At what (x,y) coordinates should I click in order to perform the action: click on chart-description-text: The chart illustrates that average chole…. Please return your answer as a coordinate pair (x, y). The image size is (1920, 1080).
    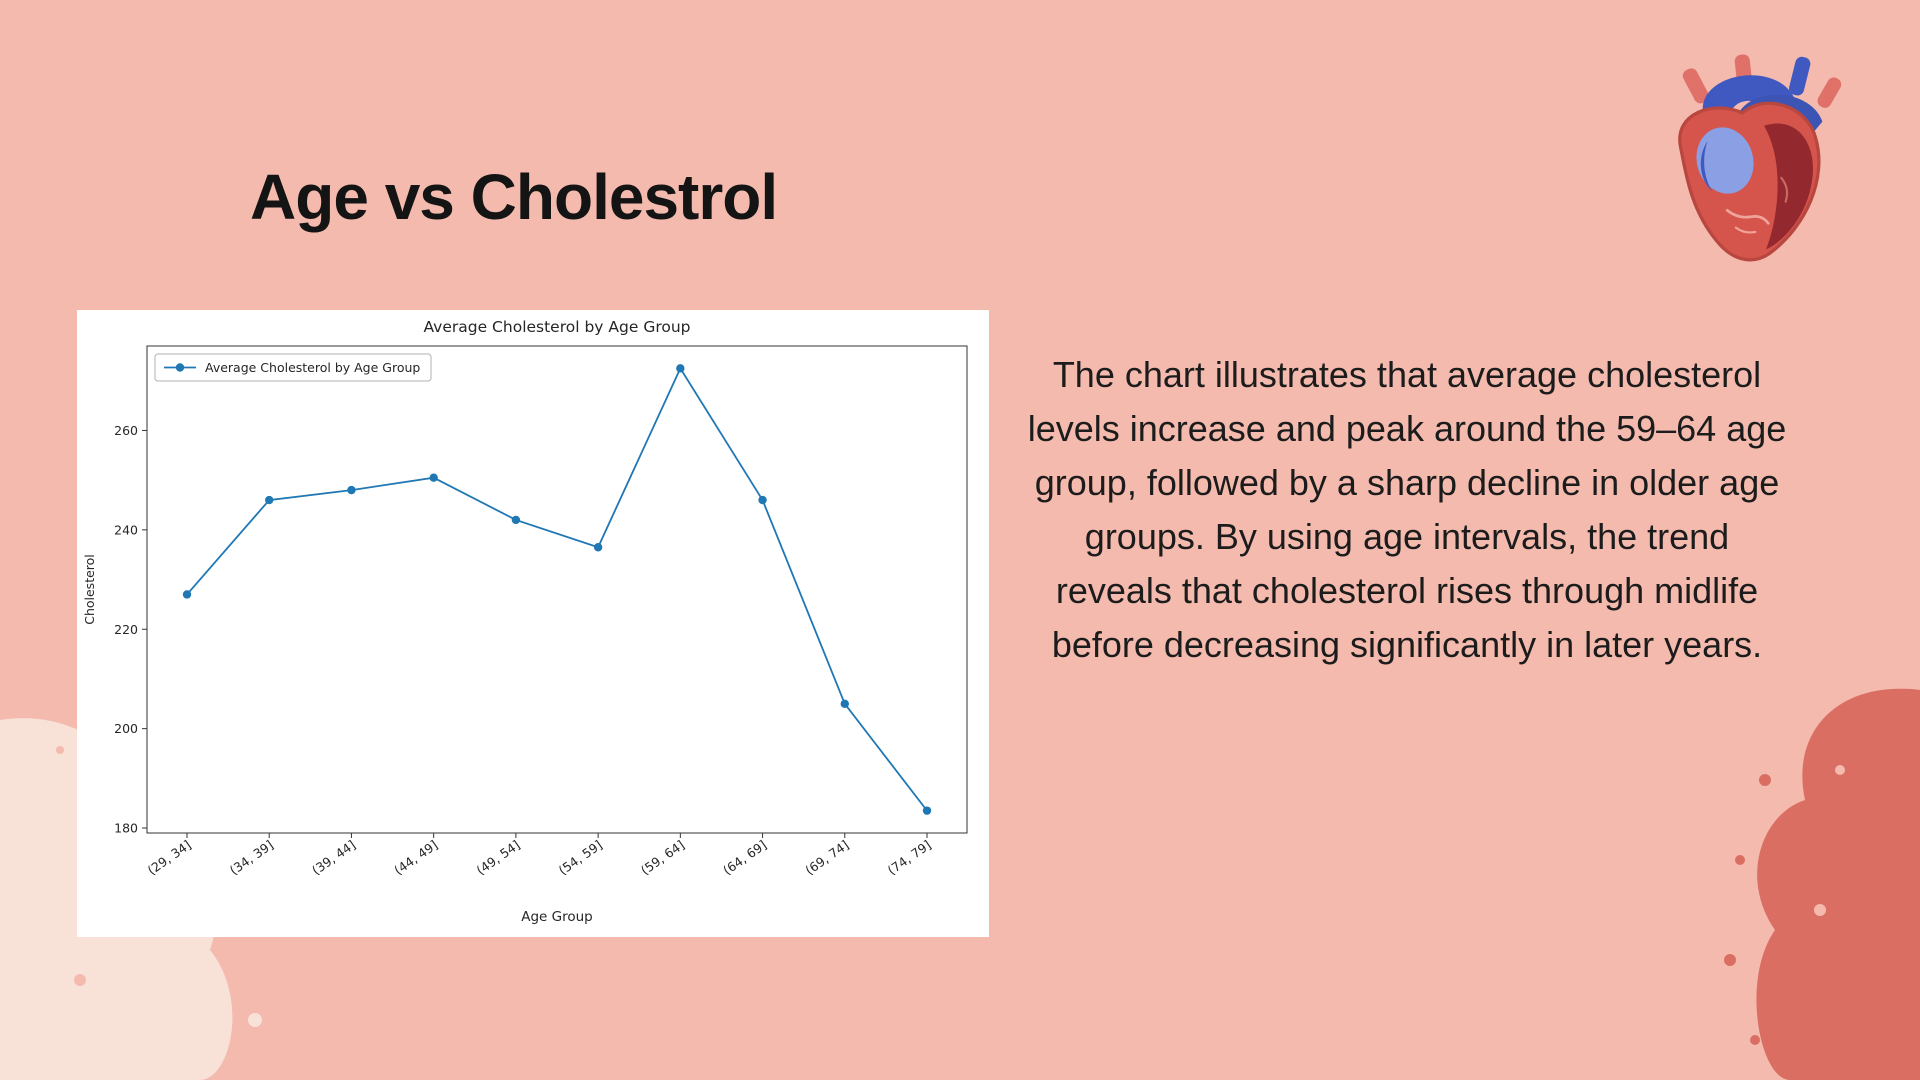
    Looking at the image, I should click on (1407, 509).